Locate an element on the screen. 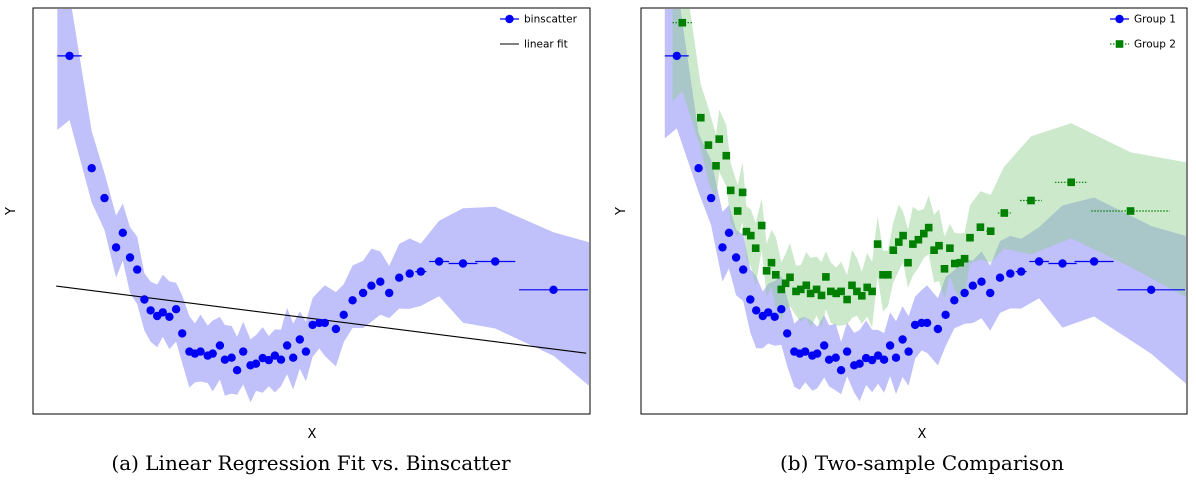 Image resolution: width=1196 pixels, height=492 pixels. panel-b-x-axis-label: X is located at coordinates (922, 434).